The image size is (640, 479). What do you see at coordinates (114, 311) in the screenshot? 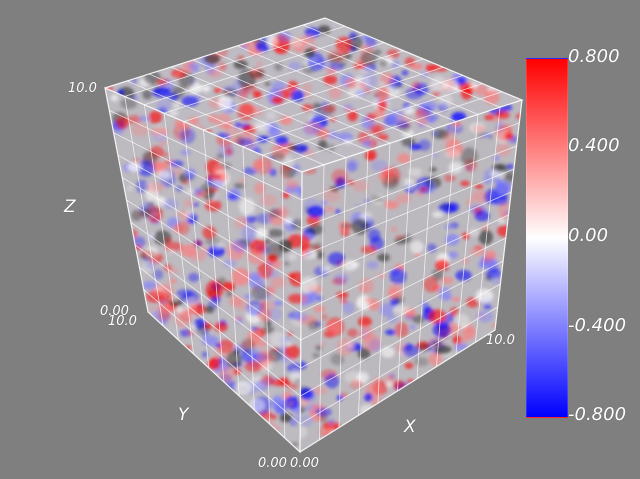
I see `z-axis-min-label: 0.00` at bounding box center [114, 311].